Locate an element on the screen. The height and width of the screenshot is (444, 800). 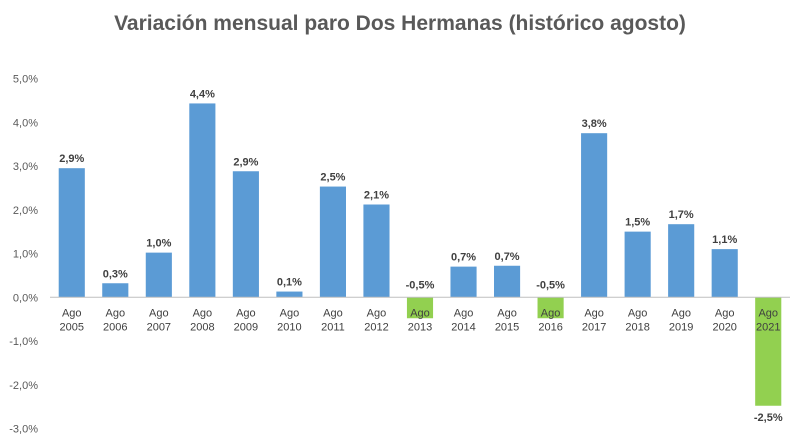
x-tick-label: 2016 is located at coordinates (550, 327).